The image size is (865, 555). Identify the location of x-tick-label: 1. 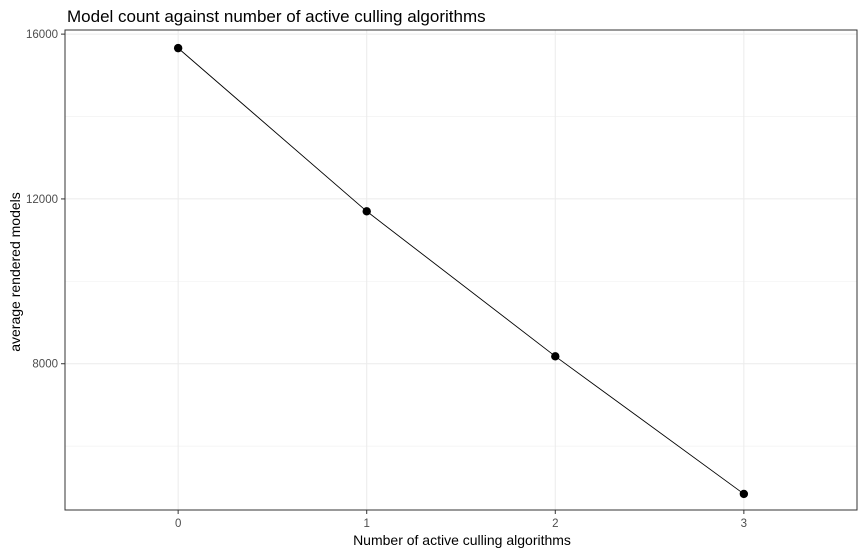
(367, 524).